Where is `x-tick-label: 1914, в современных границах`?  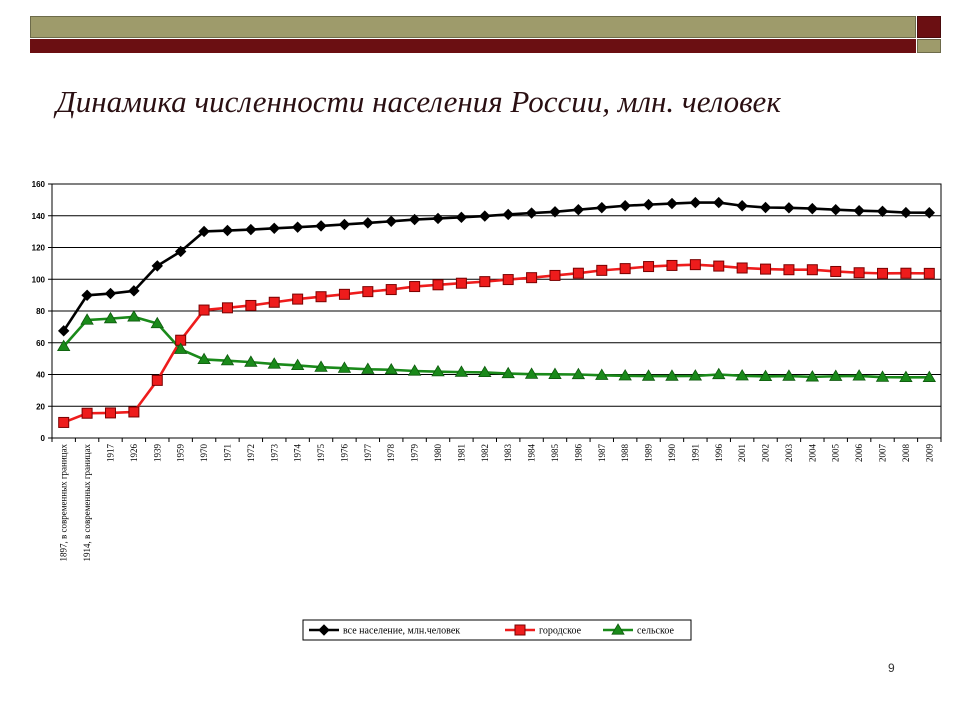 x-tick-label: 1914, в современных границах is located at coordinates (87, 503).